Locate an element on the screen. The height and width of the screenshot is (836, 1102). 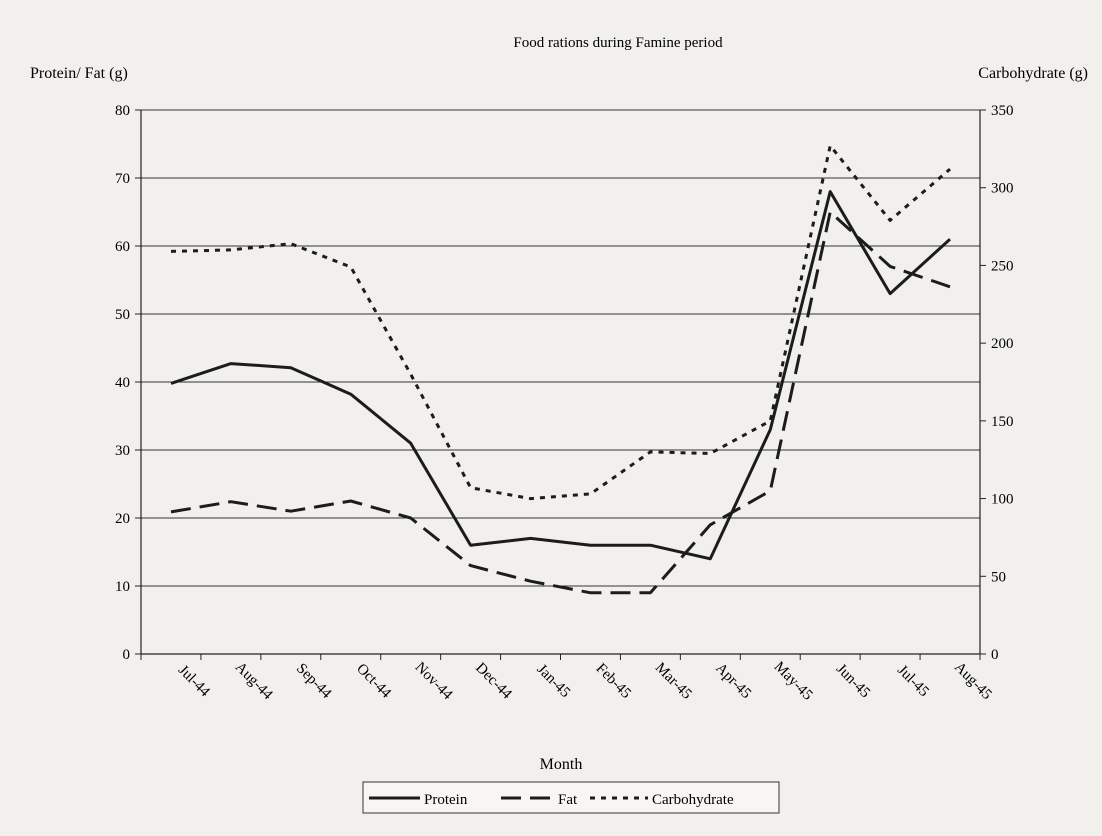
left-tick-label: 0 is located at coordinates (127, 655).